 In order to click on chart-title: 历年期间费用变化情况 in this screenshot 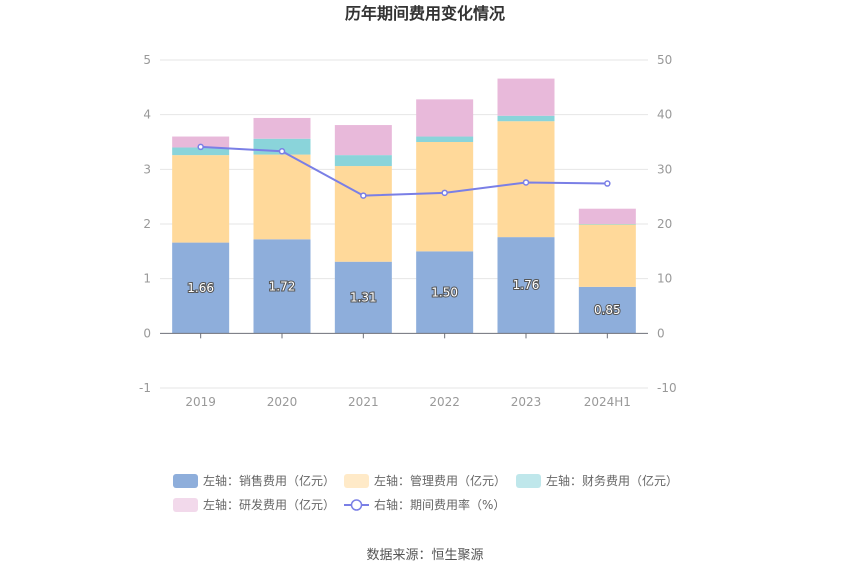, I will do `click(425, 13)`.